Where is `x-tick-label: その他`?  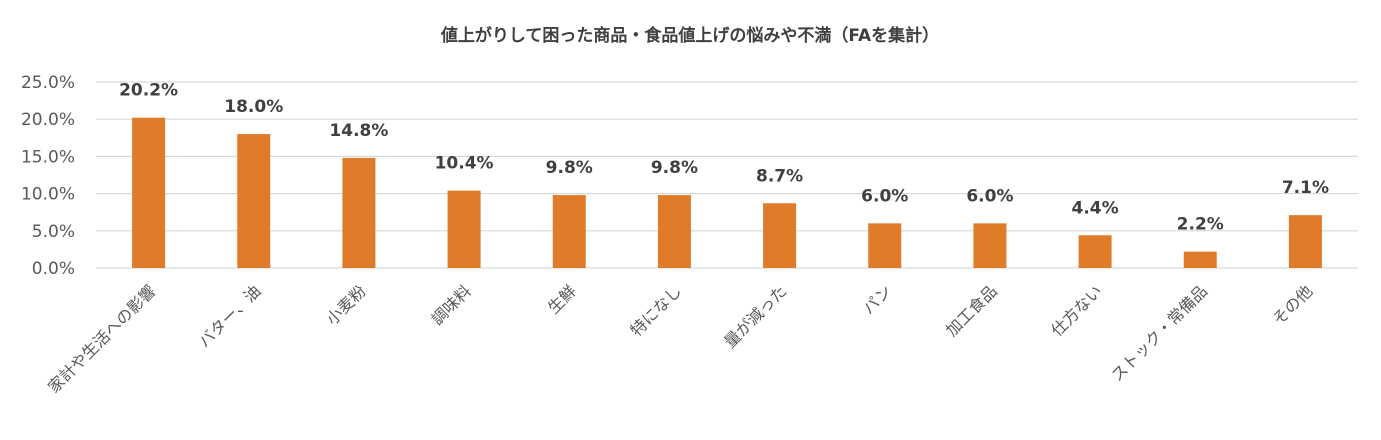 x-tick-label: その他 is located at coordinates (1292, 304).